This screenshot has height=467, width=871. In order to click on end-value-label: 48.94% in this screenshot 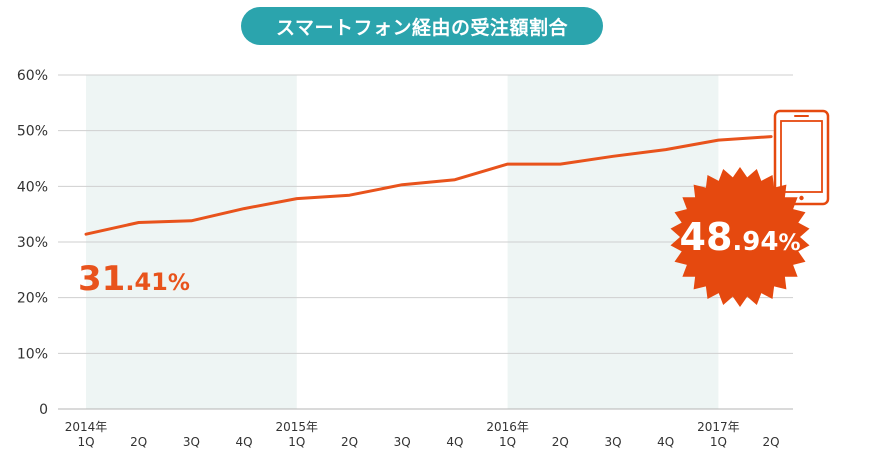, I will do `click(740, 237)`.